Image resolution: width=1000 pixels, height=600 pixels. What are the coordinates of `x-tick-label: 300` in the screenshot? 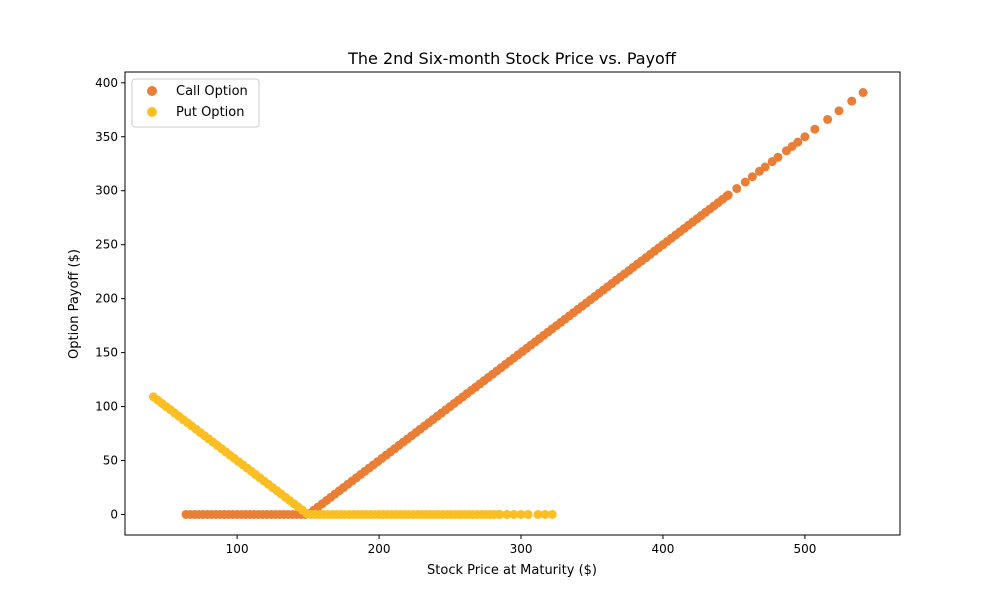 It's located at (521, 549).